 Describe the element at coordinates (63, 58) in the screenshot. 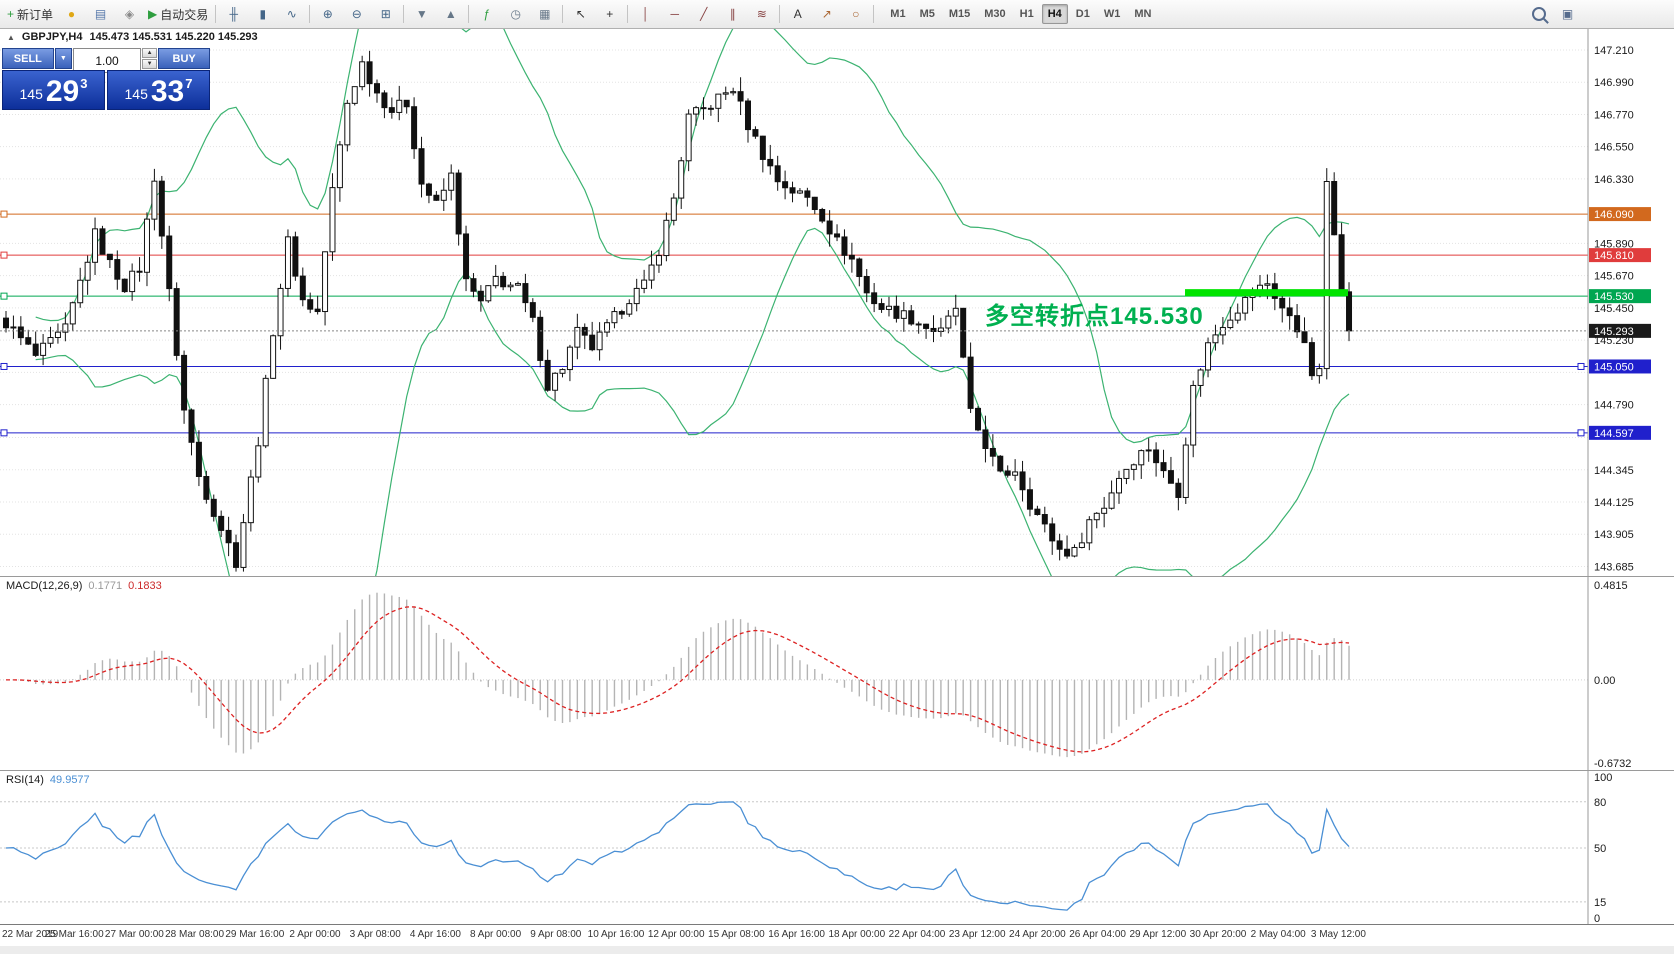

I see `volume-dropdown: ▼` at that location.